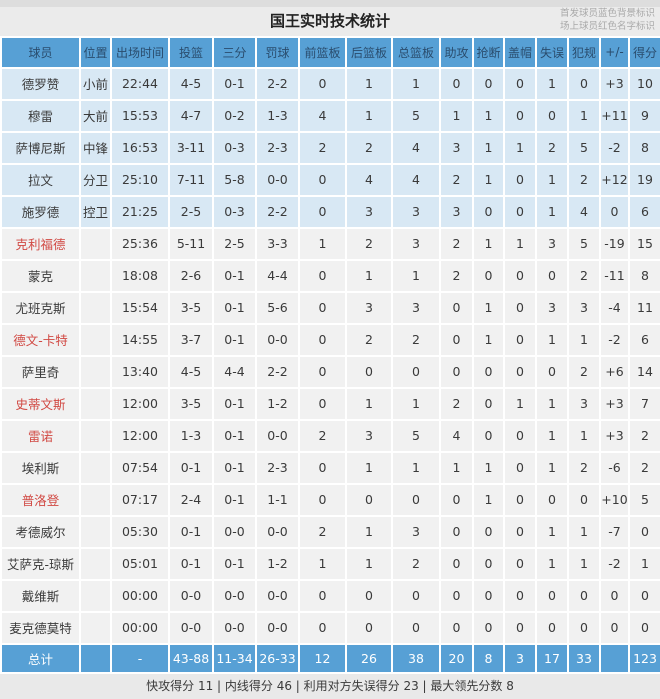 This screenshot has height=699, width=660. What do you see at coordinates (644, 467) in the screenshot?
I see `cell-pts: 2` at bounding box center [644, 467].